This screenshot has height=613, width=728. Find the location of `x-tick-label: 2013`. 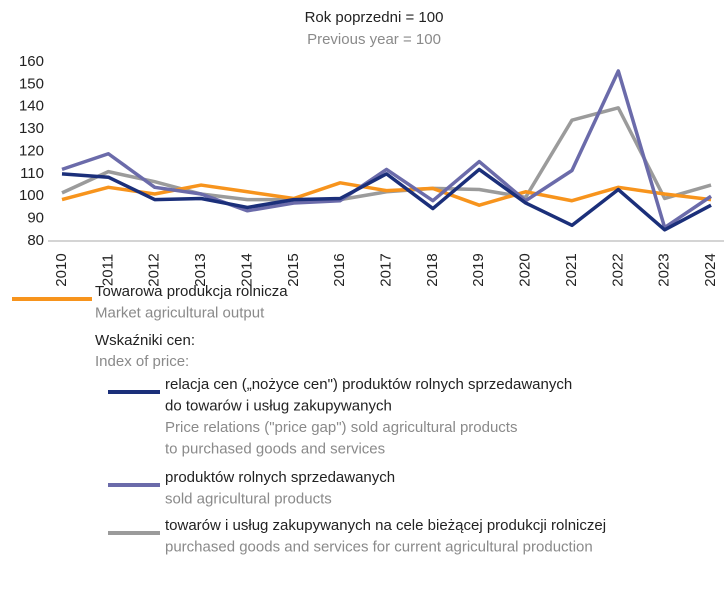

x-tick-label: 2013 is located at coordinates (200, 269).